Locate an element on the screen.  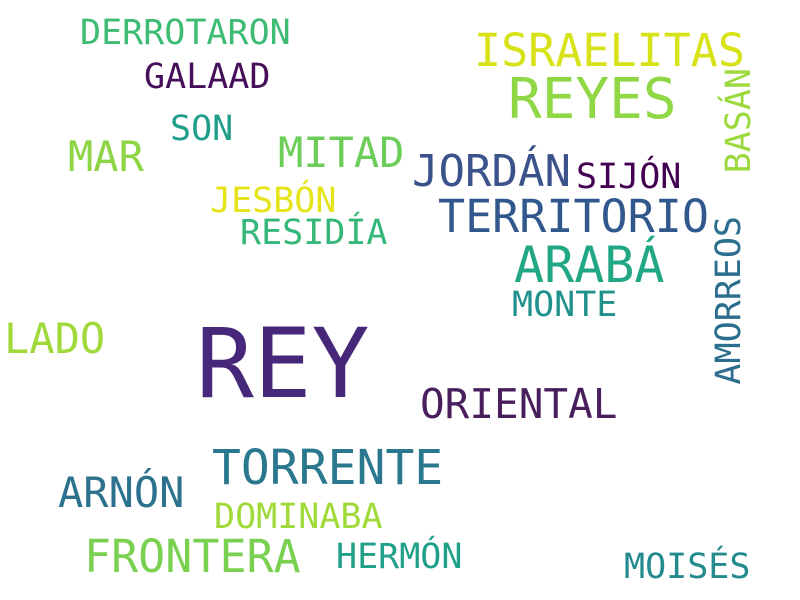
word-jesbon: JESBÓN is located at coordinates (273, 201).